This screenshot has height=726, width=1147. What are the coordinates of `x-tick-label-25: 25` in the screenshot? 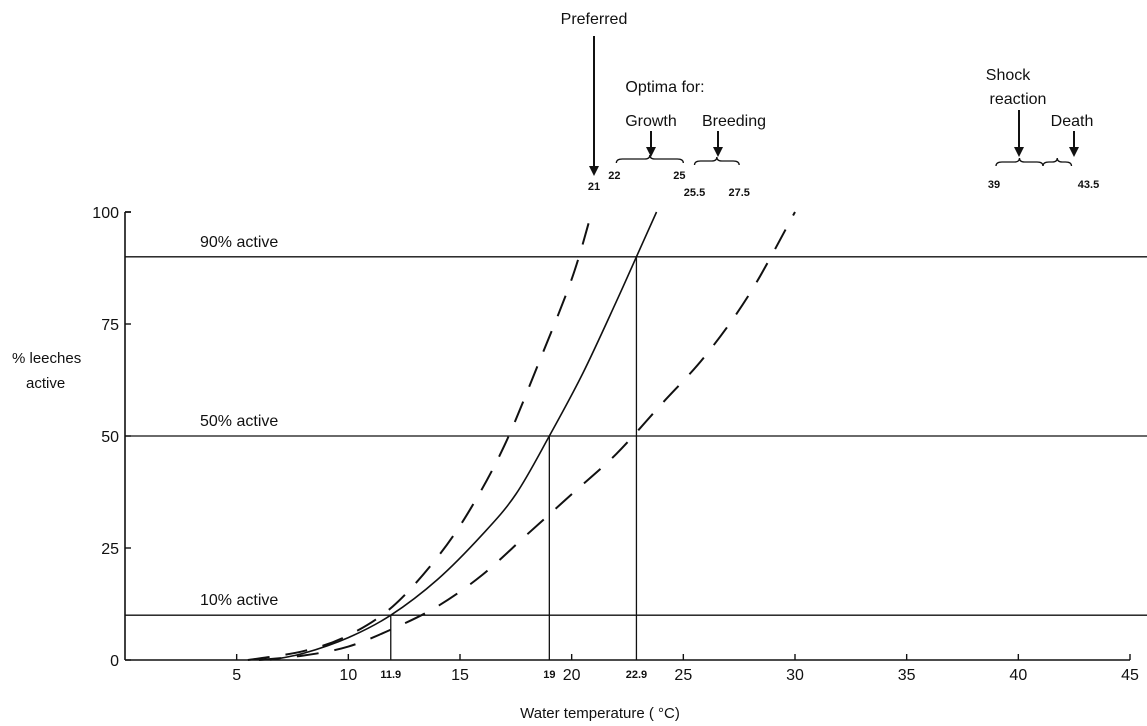 It's located at (683, 675).